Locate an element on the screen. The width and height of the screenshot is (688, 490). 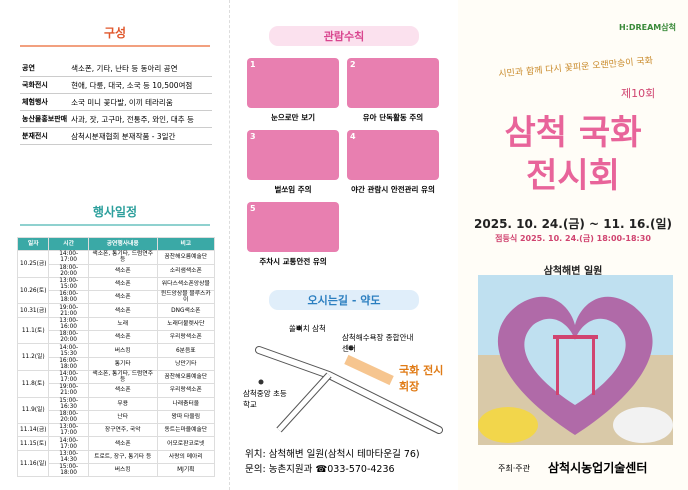
row: 11.14(금) 13:00-17:00 장구연주, 국악 동트는마을예술단 is located at coordinates (116, 430).